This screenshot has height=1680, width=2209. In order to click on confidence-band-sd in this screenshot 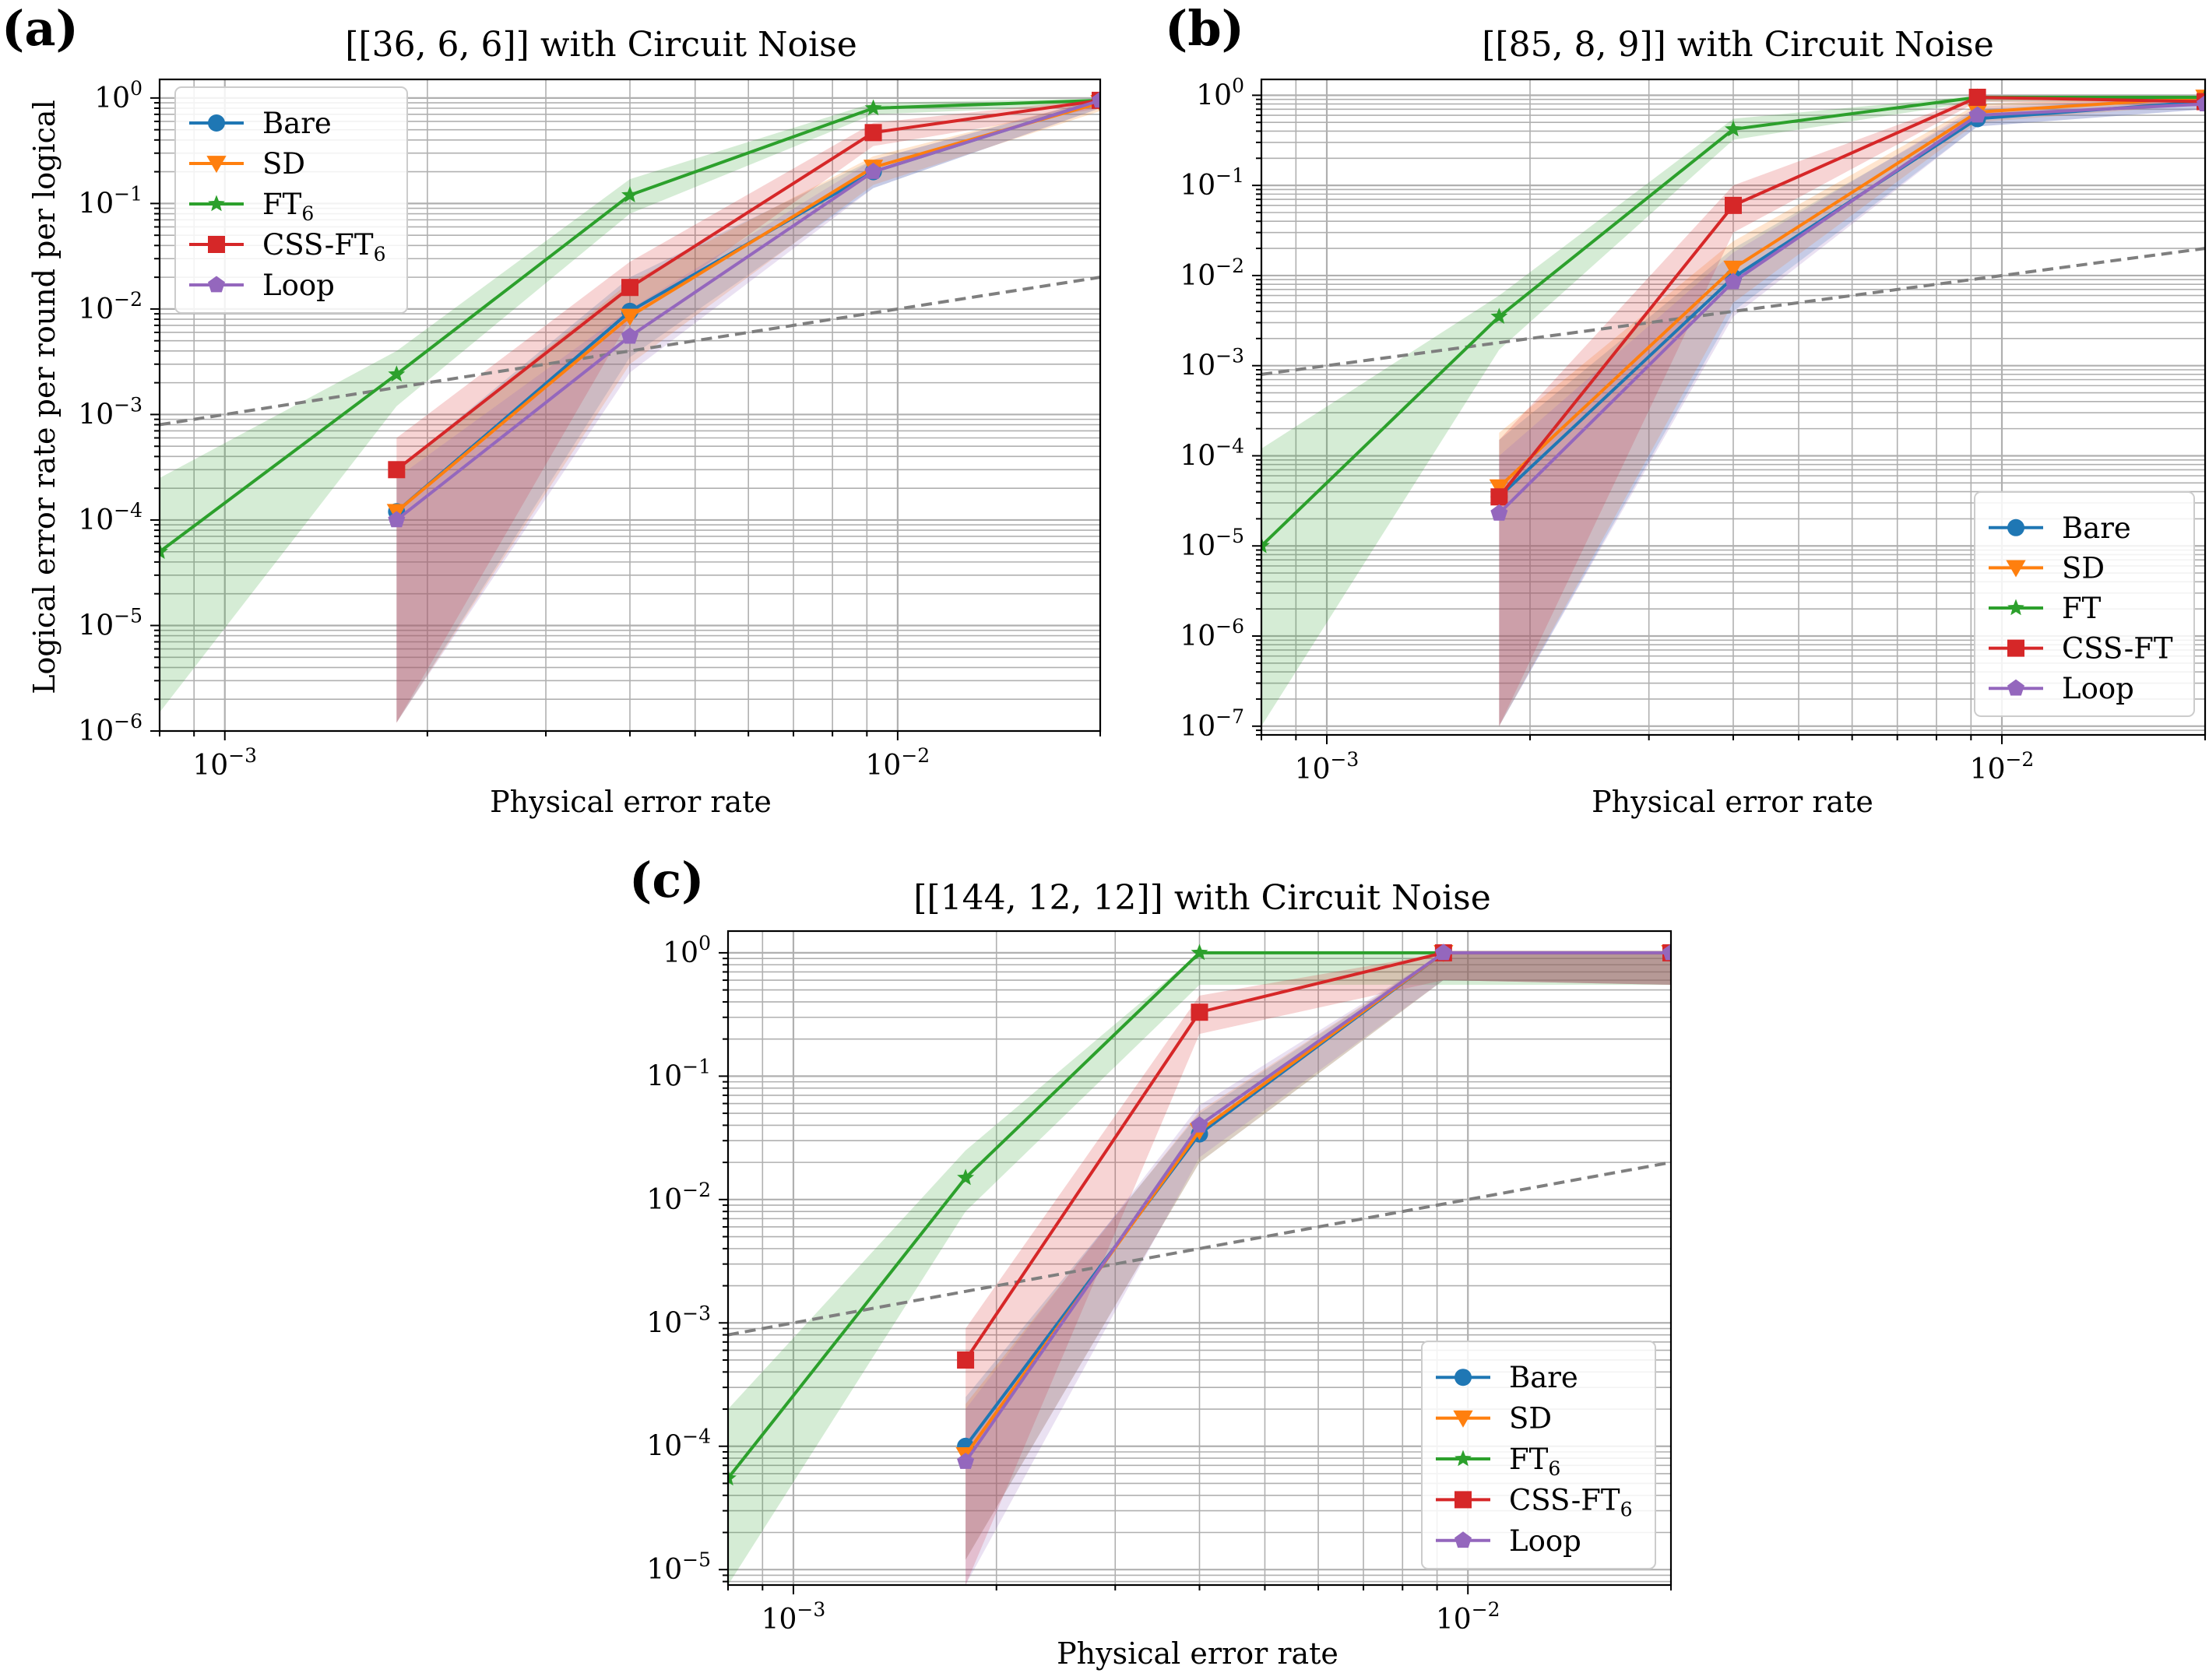, I will do `click(1852, 410)`.